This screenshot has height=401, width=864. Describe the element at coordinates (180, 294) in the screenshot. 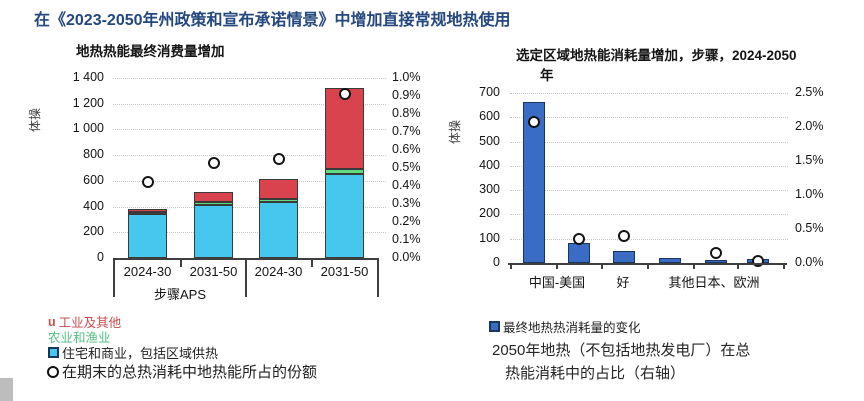

I see `x-group-label: 步骤APS` at that location.